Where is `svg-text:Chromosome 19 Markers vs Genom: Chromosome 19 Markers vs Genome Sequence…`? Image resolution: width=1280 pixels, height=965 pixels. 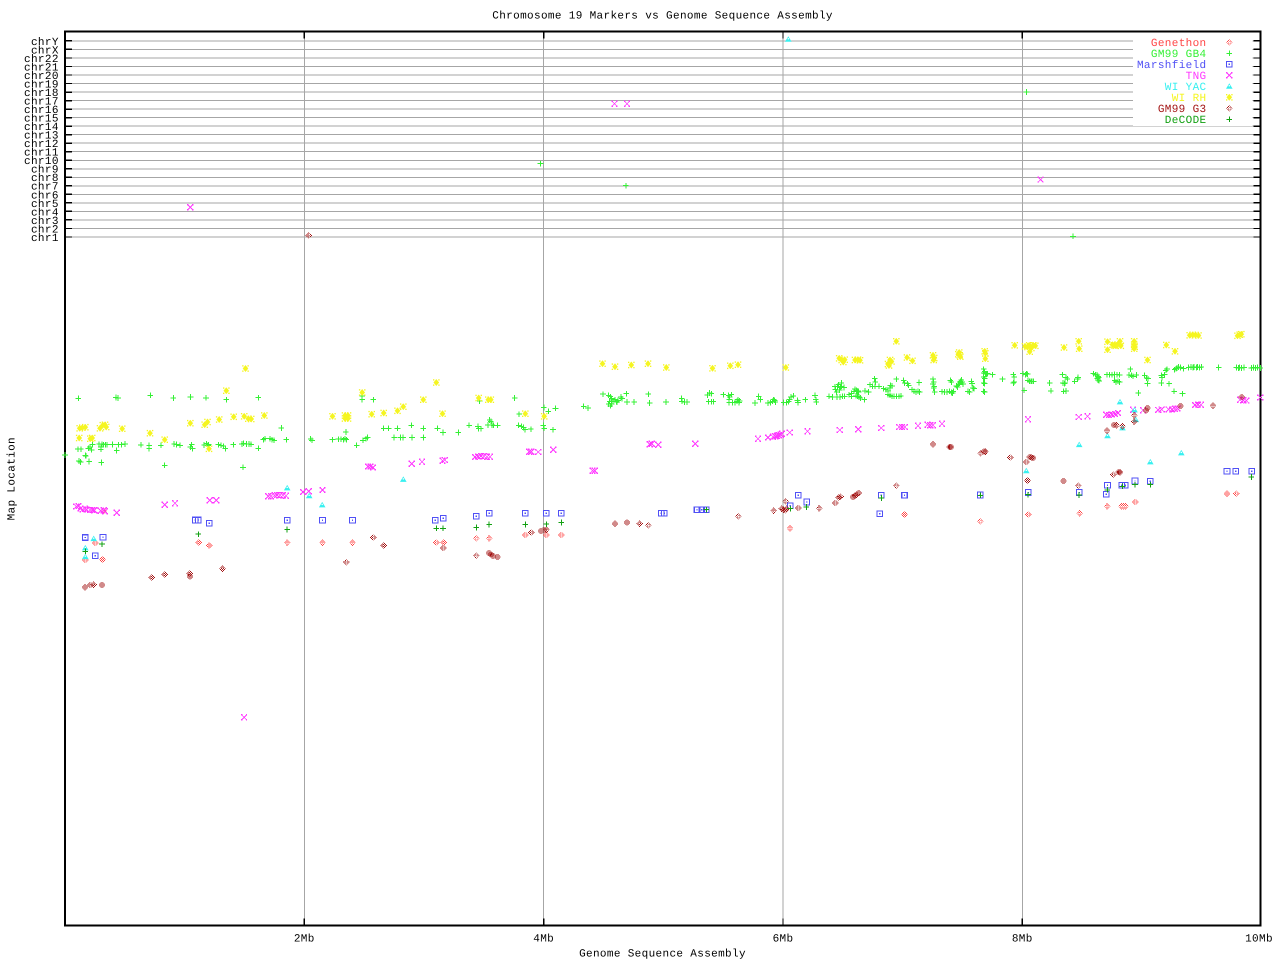
svg-text:Chromosome 19 Markers vs Genom: Chromosome 19 Markers vs Genome Sequence… is located at coordinates (662, 17).